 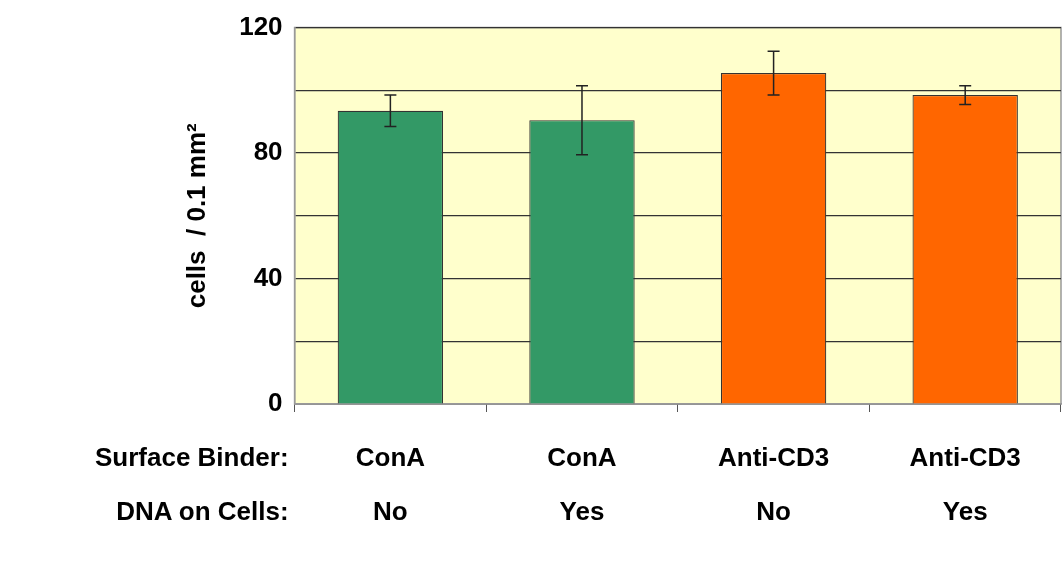 What do you see at coordinates (268, 151) in the screenshot?
I see `y-tick-label: 80` at bounding box center [268, 151].